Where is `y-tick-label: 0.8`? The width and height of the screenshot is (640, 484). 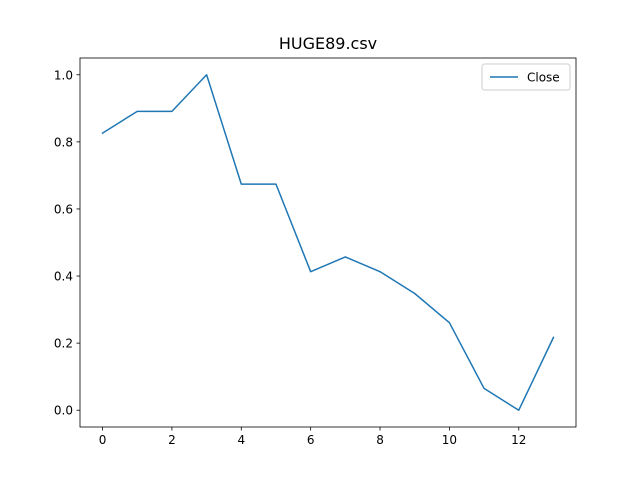
y-tick-label: 0.8 is located at coordinates (63, 142).